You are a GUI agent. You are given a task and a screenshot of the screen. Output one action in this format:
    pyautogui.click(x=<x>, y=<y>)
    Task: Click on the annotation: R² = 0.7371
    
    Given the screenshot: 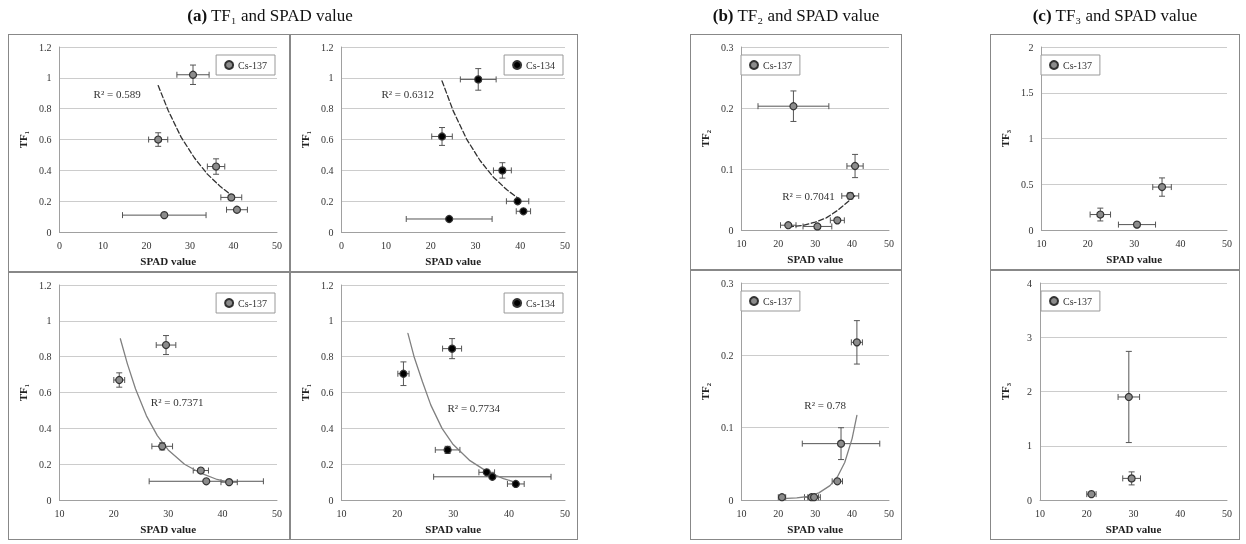 What is the action you would take?
    pyautogui.click(x=177, y=401)
    